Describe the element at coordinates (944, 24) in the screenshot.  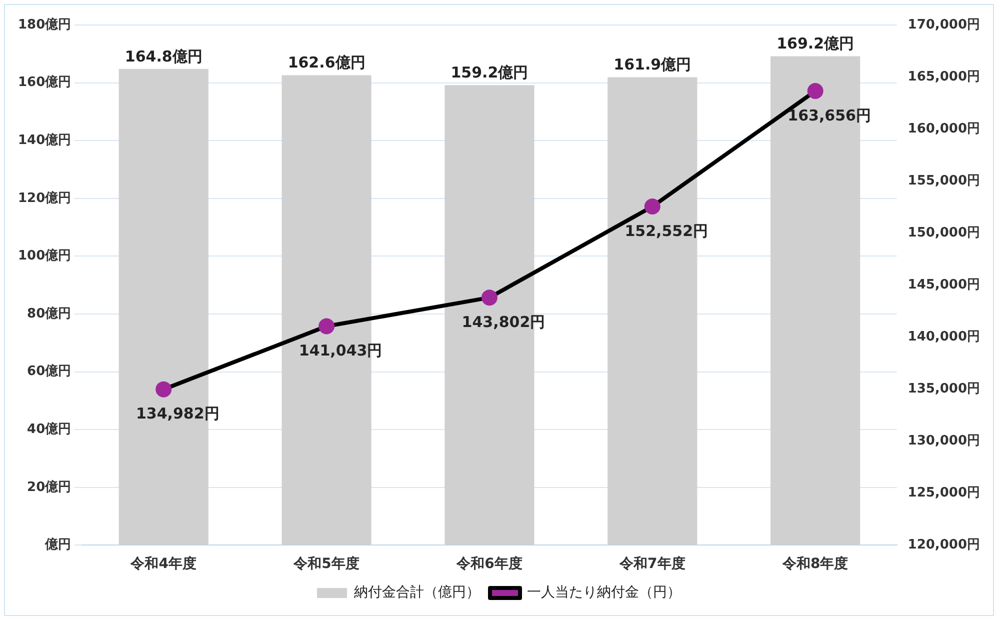
I see `y2-tick-label: 170,000円` at that location.